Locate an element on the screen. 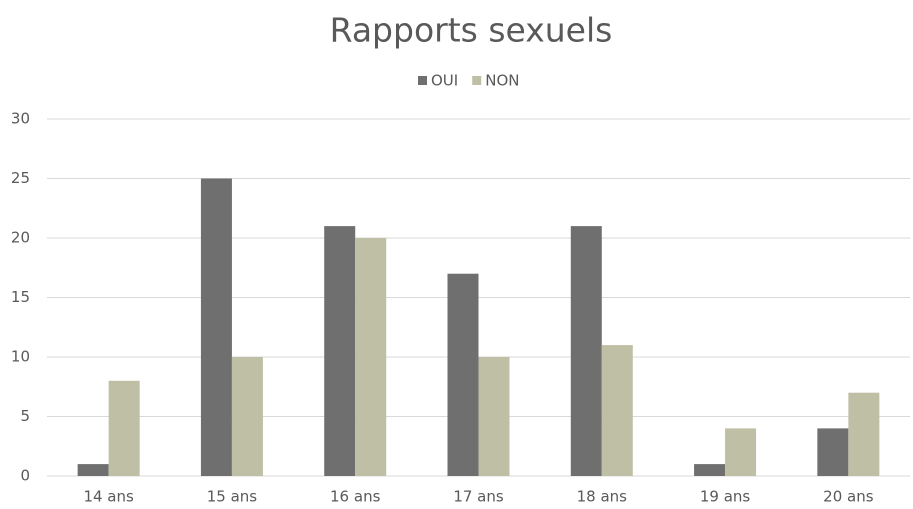 The height and width of the screenshot is (509, 913). x-tick-label: 17 ans is located at coordinates (478, 497).